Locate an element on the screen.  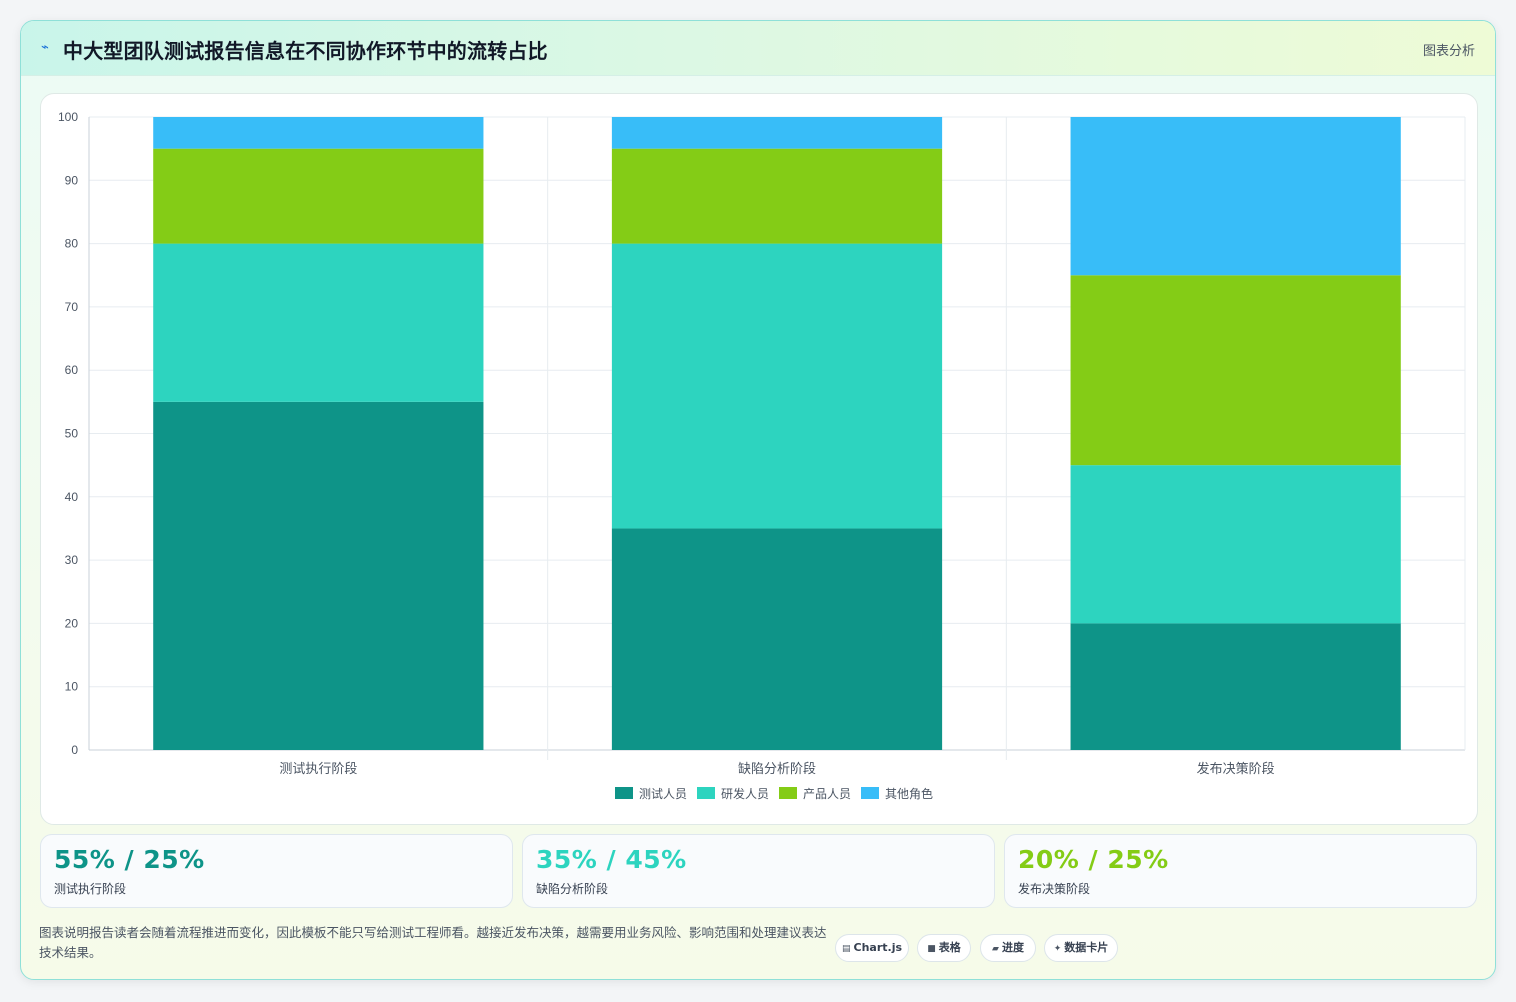
legend-label: 其他角色 is located at coordinates (909, 794).